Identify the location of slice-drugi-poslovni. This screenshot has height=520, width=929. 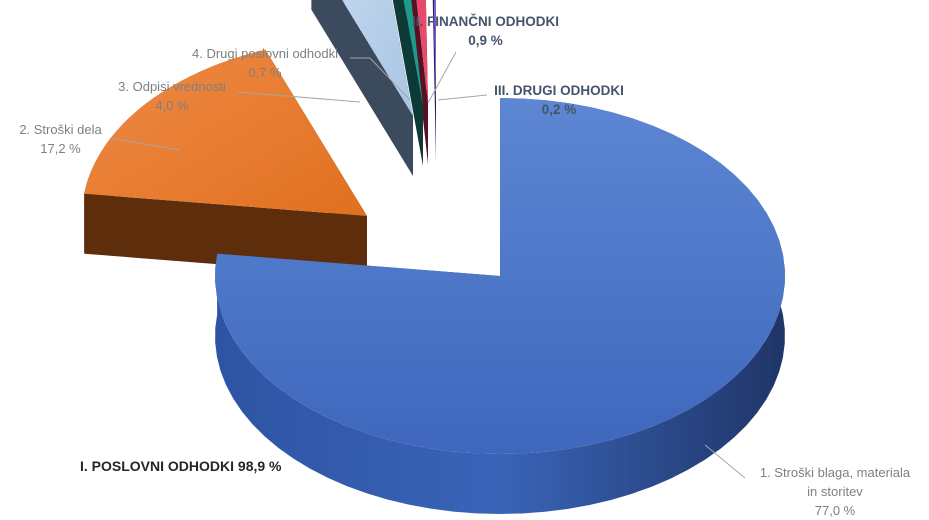
(407, 83).